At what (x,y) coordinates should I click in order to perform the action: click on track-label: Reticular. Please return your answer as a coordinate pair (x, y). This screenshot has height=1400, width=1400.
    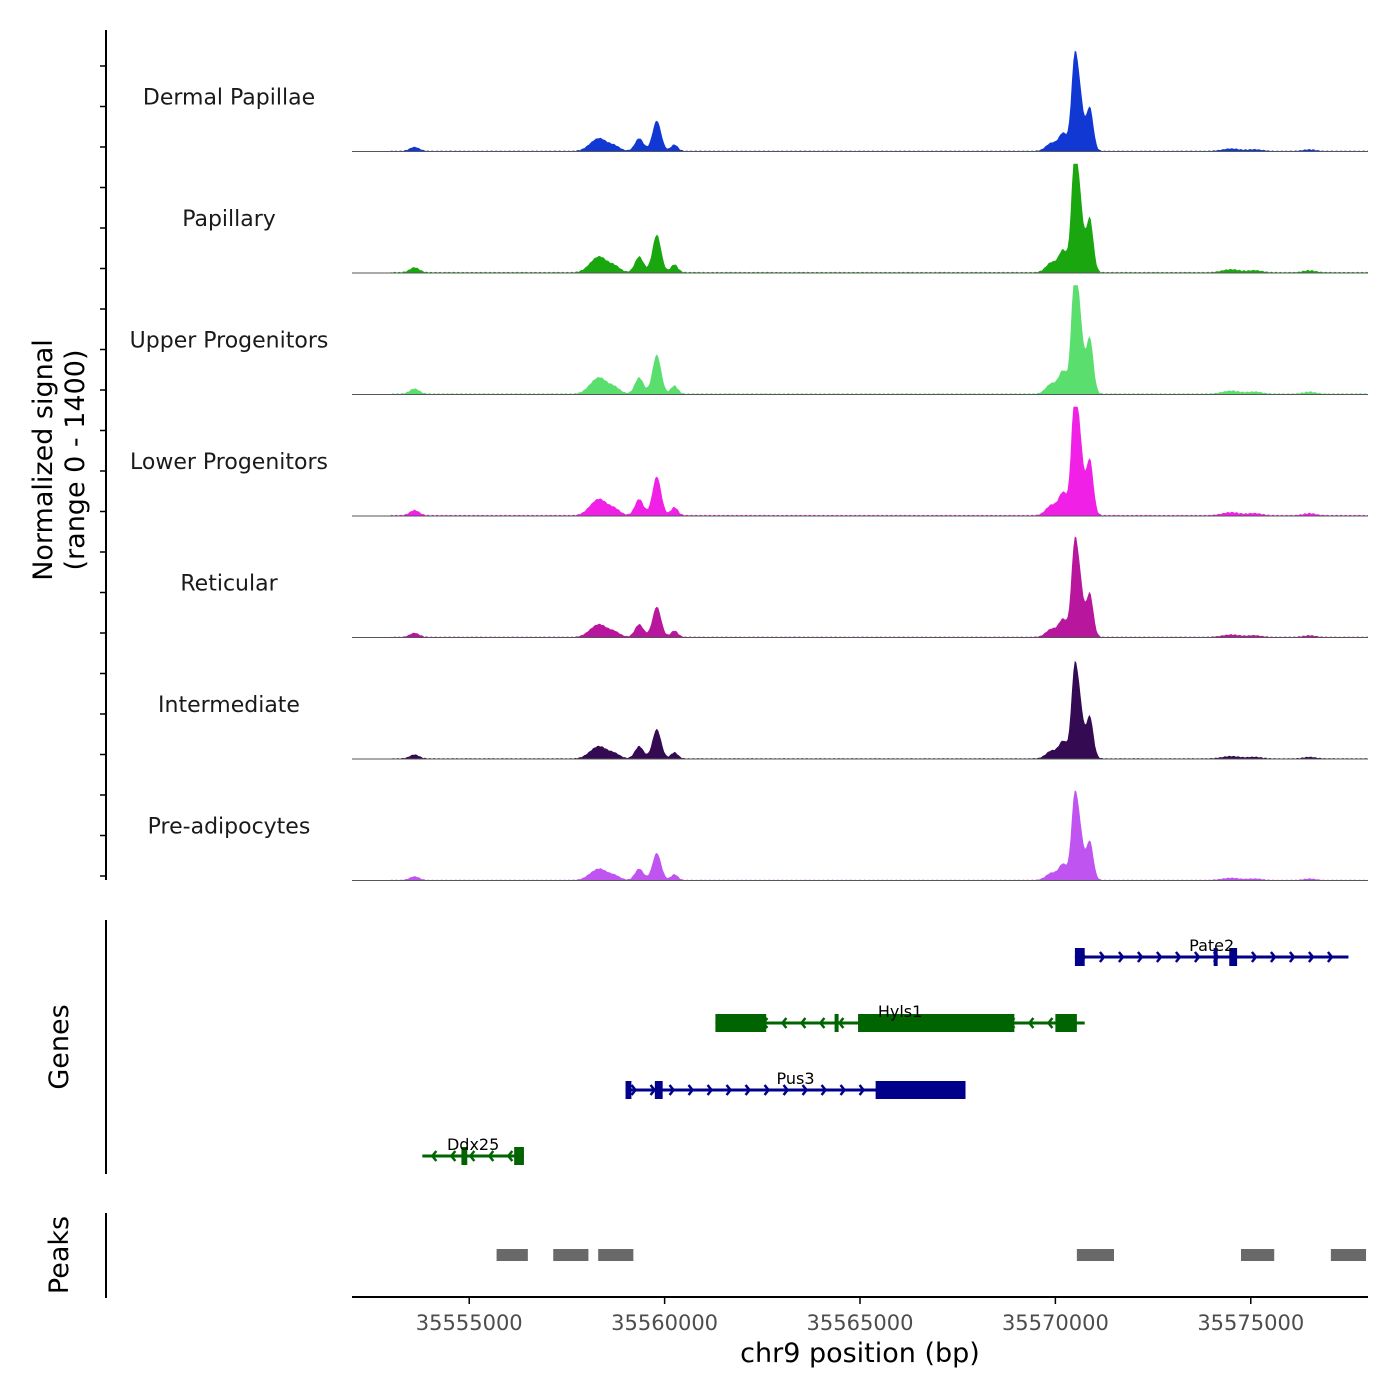
    Looking at the image, I should click on (229, 584).